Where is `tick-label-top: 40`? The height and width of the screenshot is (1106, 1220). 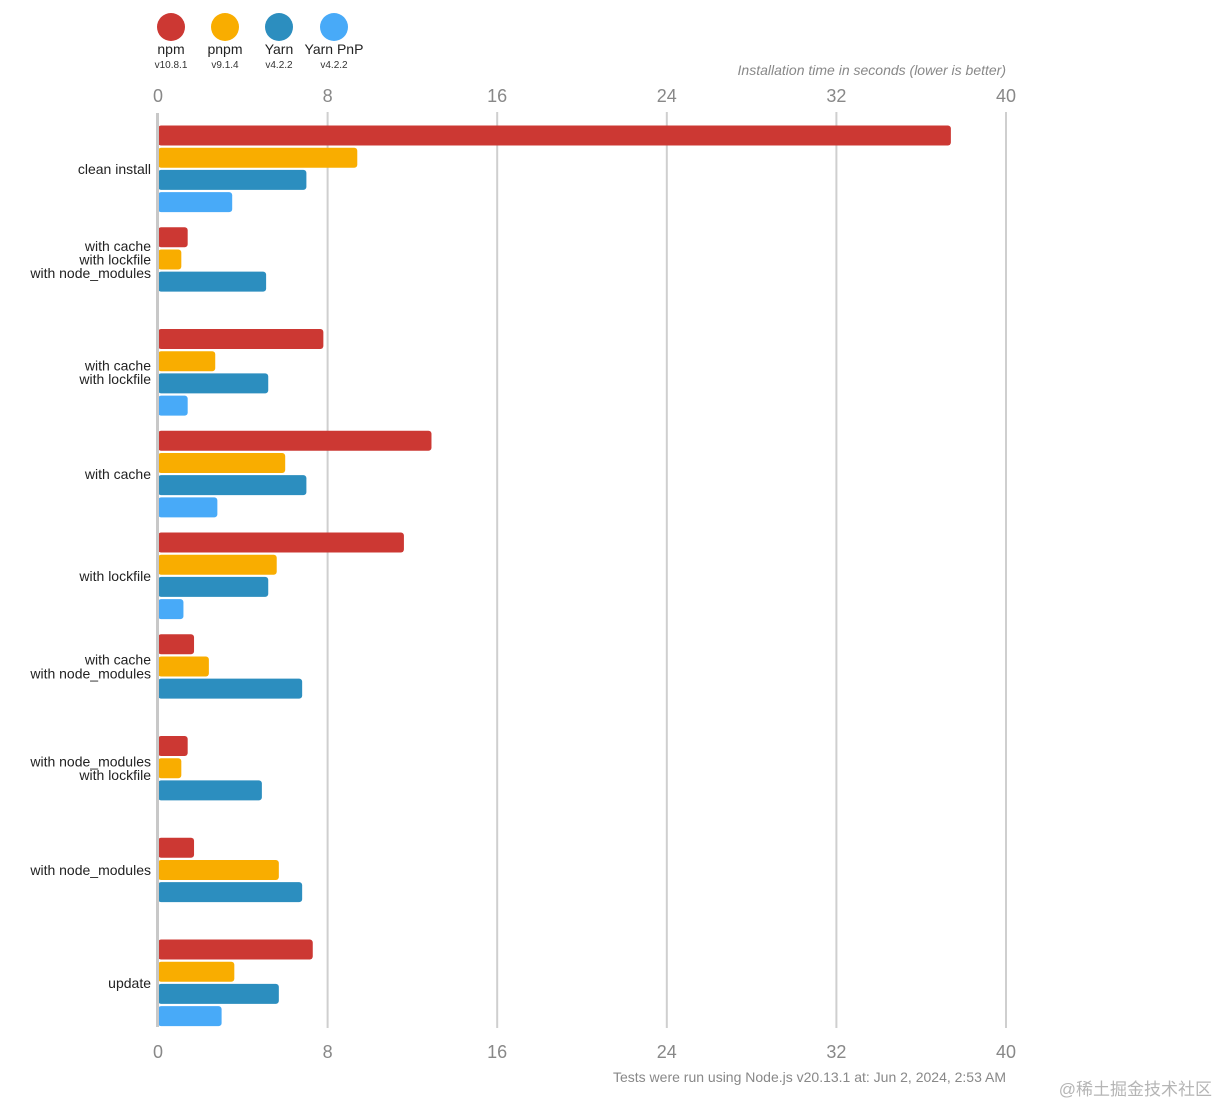 tick-label-top: 40 is located at coordinates (1006, 96).